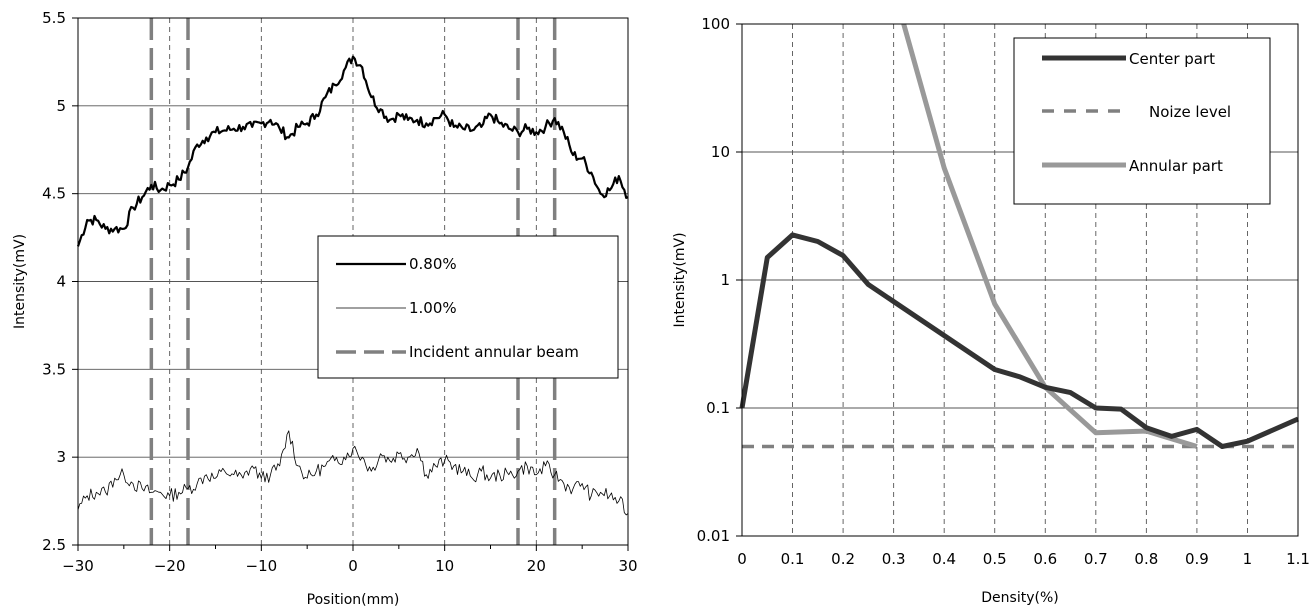 This screenshot has height=613, width=1316. What do you see at coordinates (718, 408) in the screenshot?
I see `y-tick-label: 0.1` at bounding box center [718, 408].